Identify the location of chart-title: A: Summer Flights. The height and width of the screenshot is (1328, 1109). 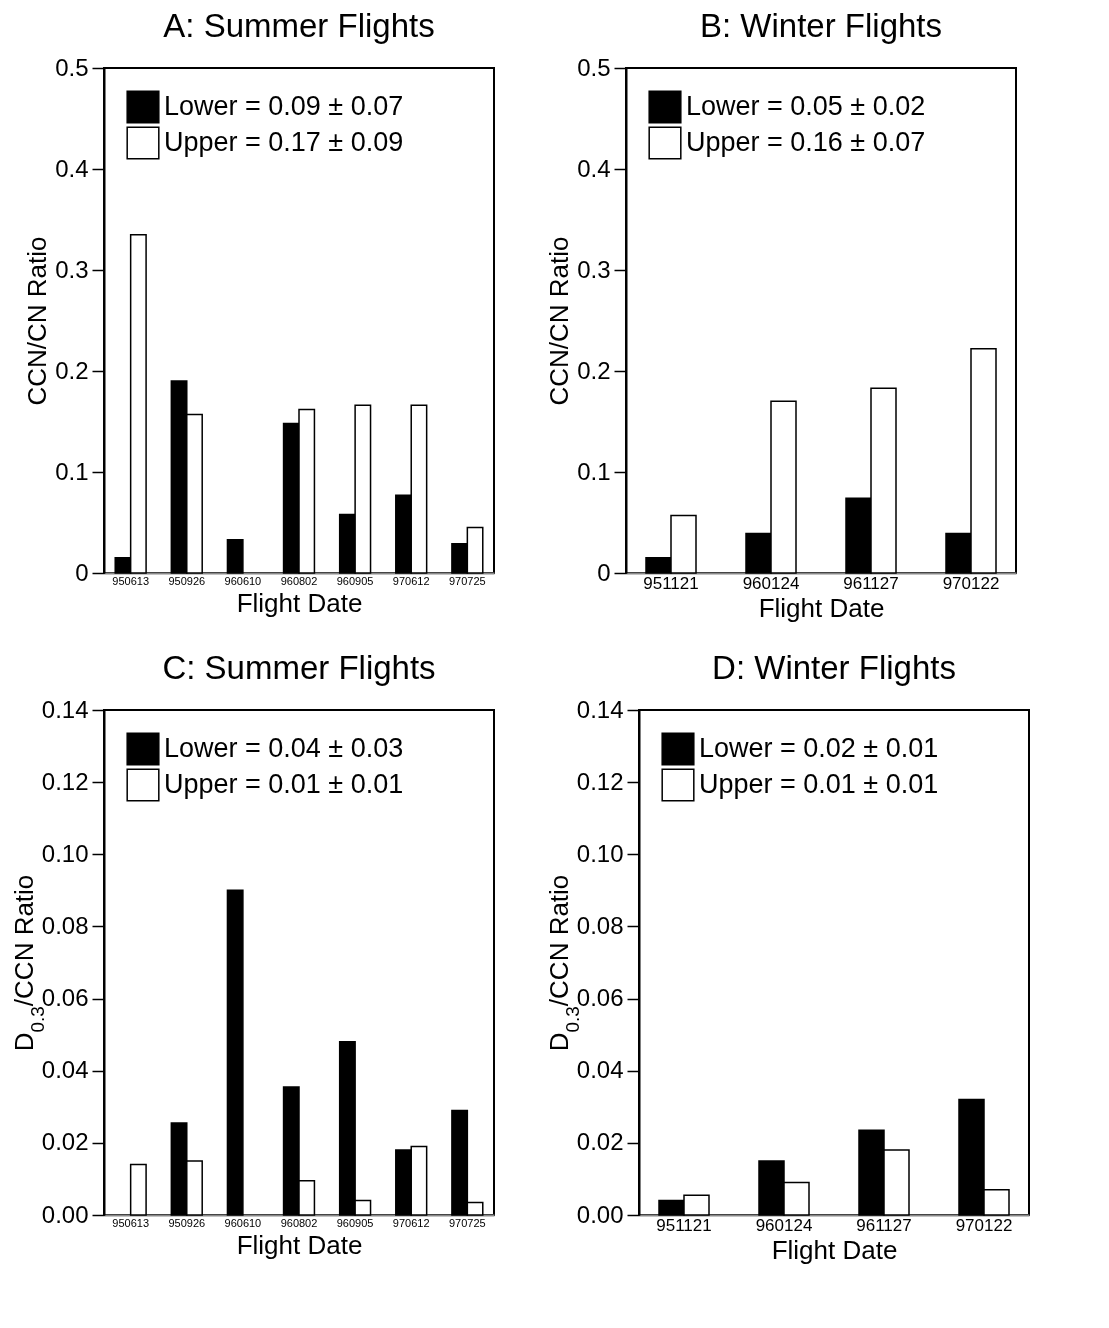
(299, 25).